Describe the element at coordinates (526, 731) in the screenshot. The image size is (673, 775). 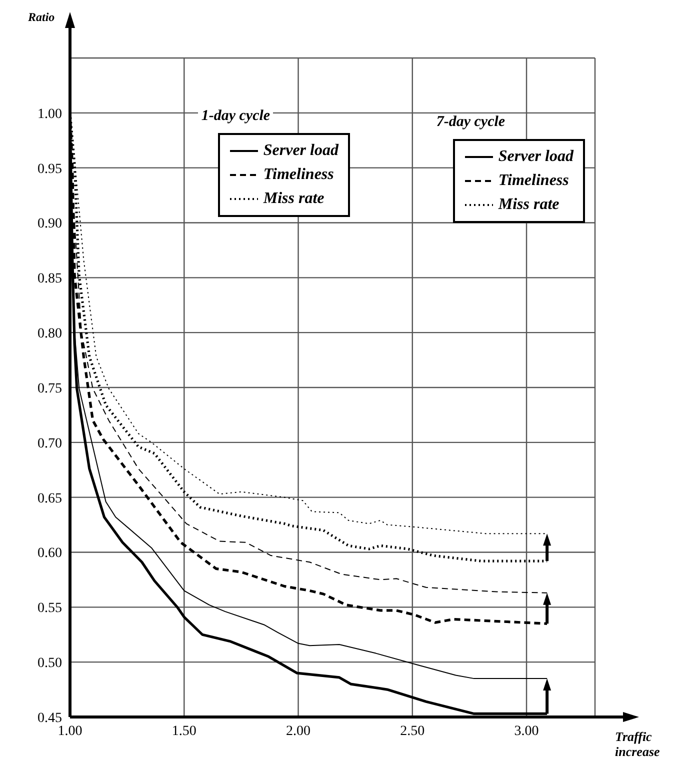
I see `x-tick-label: 3.00` at that location.